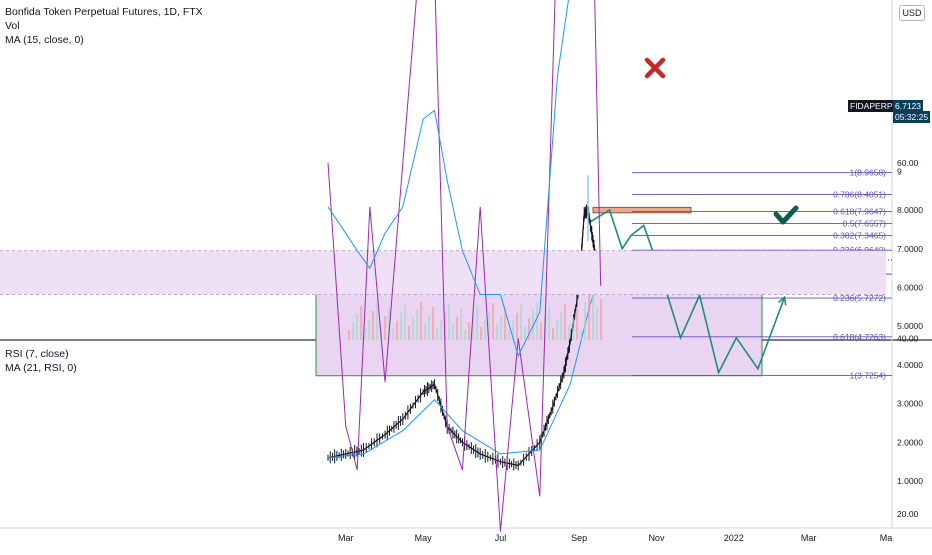 The width and height of the screenshot is (932, 555). What do you see at coordinates (910, 326) in the screenshot?
I see `price-axis-tick: 5.0000` at bounding box center [910, 326].